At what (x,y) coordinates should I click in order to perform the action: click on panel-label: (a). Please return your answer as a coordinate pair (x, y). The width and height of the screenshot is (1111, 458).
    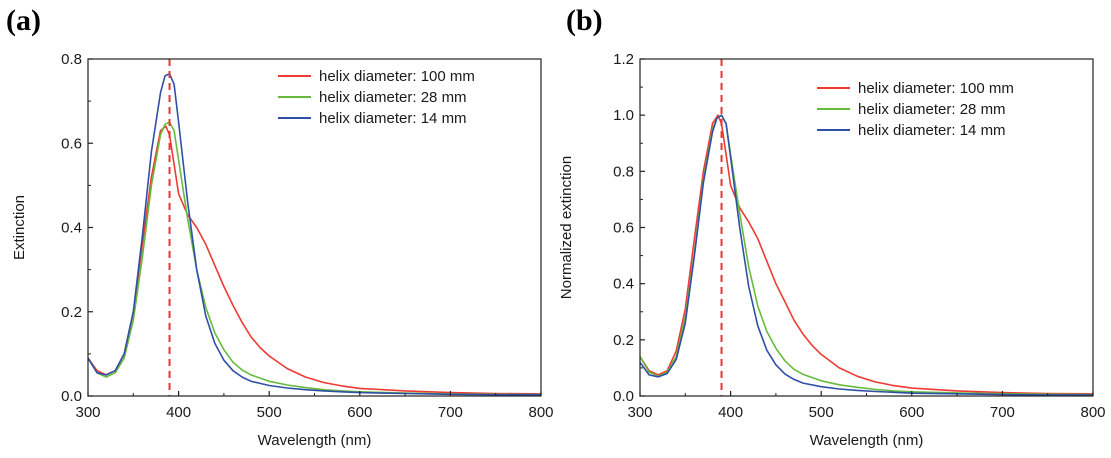
    Looking at the image, I should click on (23, 20).